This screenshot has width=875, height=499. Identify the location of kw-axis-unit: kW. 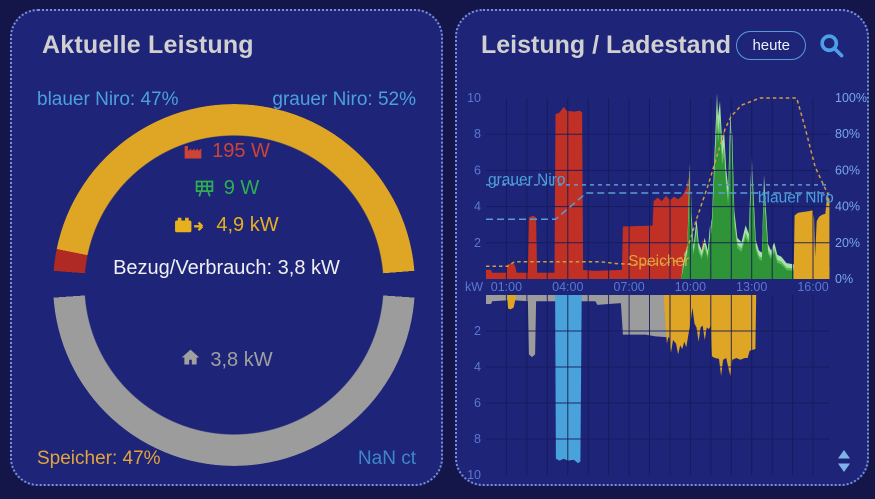
(474, 287).